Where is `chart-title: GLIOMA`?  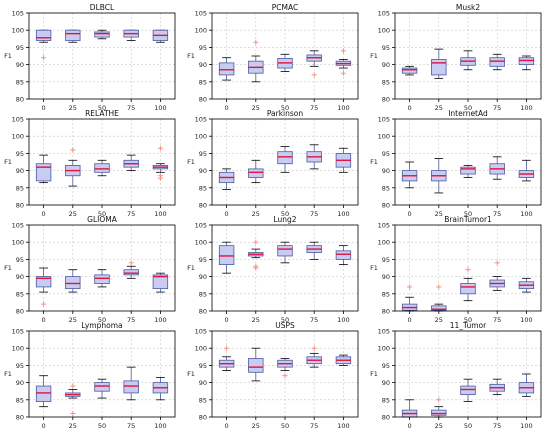
chart-title: GLIOMA is located at coordinates (102, 219).